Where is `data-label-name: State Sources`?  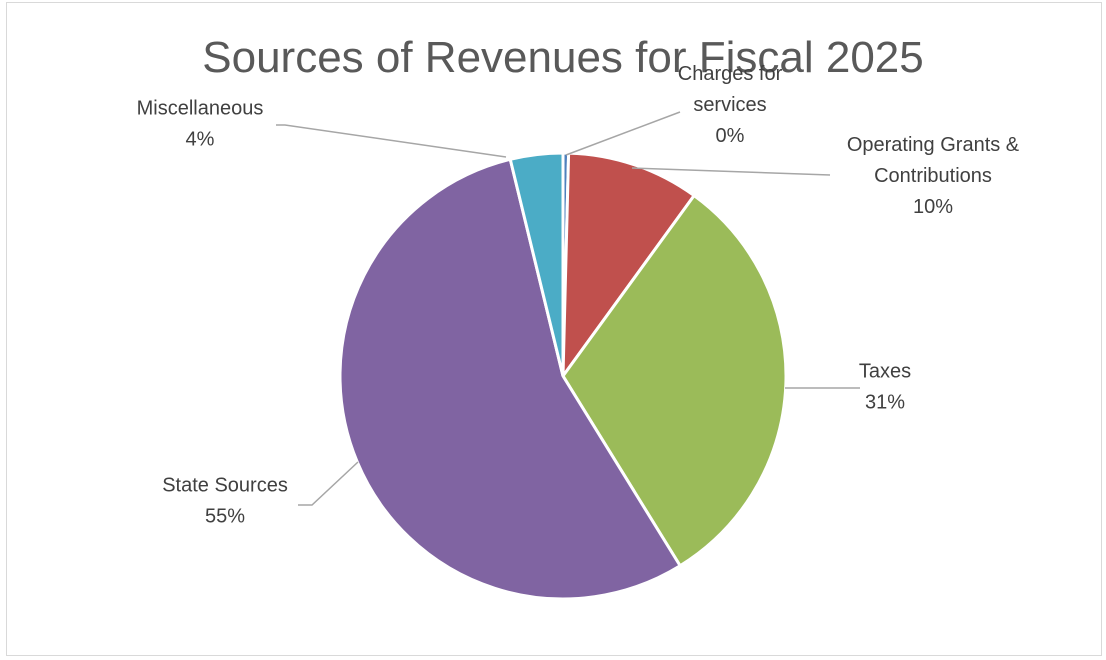 data-label-name: State Sources is located at coordinates (225, 486).